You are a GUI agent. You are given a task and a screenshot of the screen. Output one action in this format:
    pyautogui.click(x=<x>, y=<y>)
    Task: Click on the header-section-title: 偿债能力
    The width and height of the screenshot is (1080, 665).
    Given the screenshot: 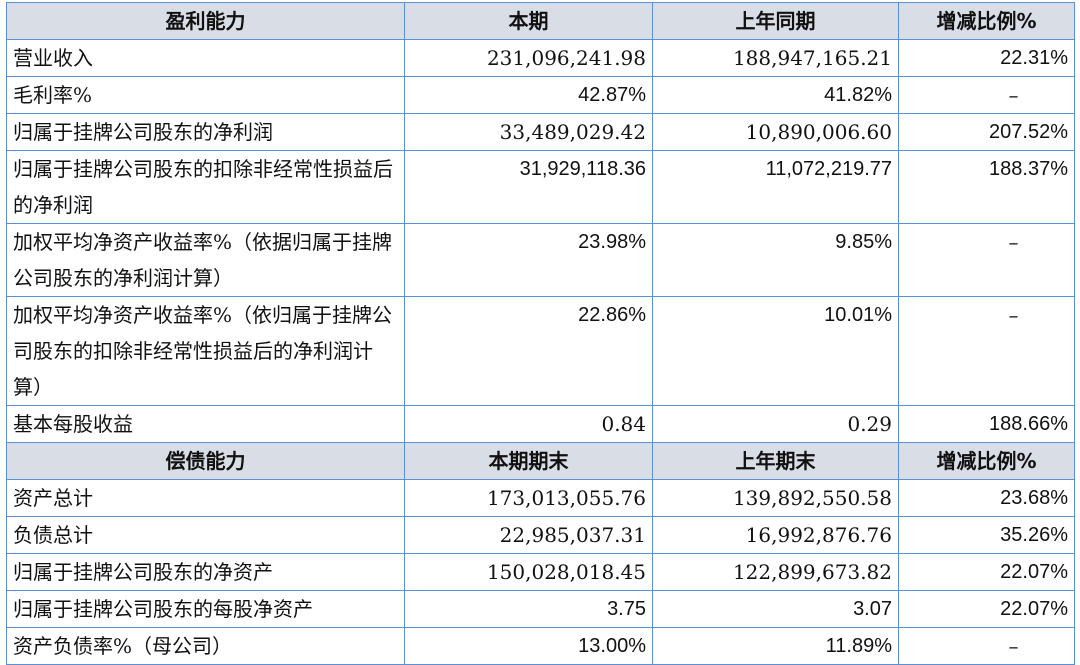 What is the action you would take?
    pyautogui.click(x=205, y=461)
    